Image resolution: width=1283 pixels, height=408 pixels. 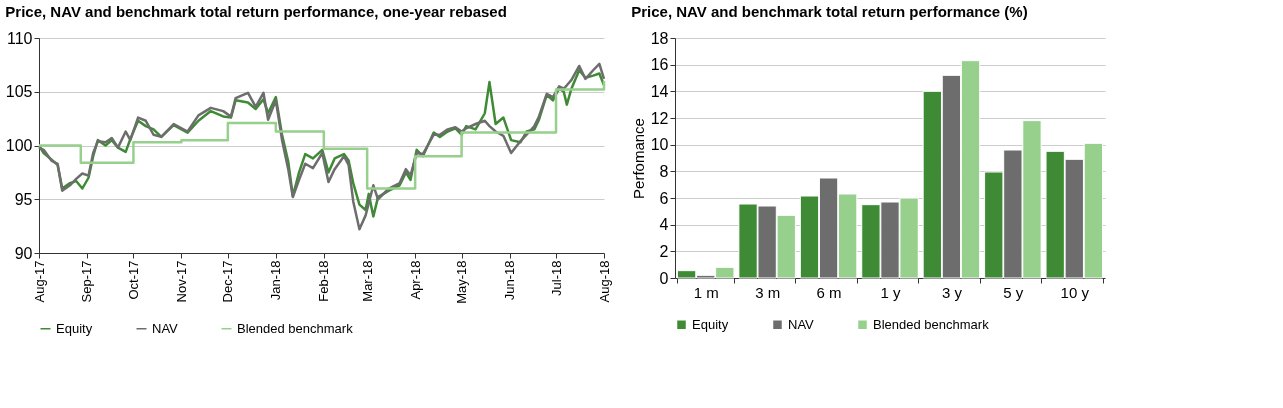 What do you see at coordinates (39, 281) in the screenshot?
I see `x-tick-label: Aug-17` at bounding box center [39, 281].